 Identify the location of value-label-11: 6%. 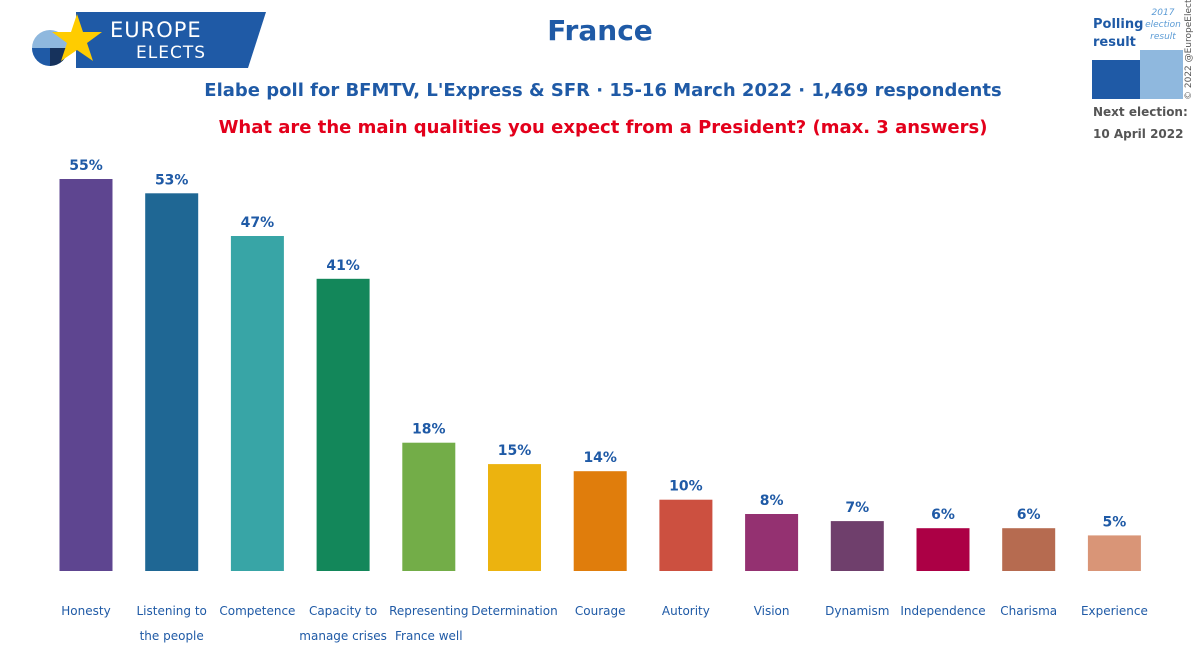
(1029, 515).